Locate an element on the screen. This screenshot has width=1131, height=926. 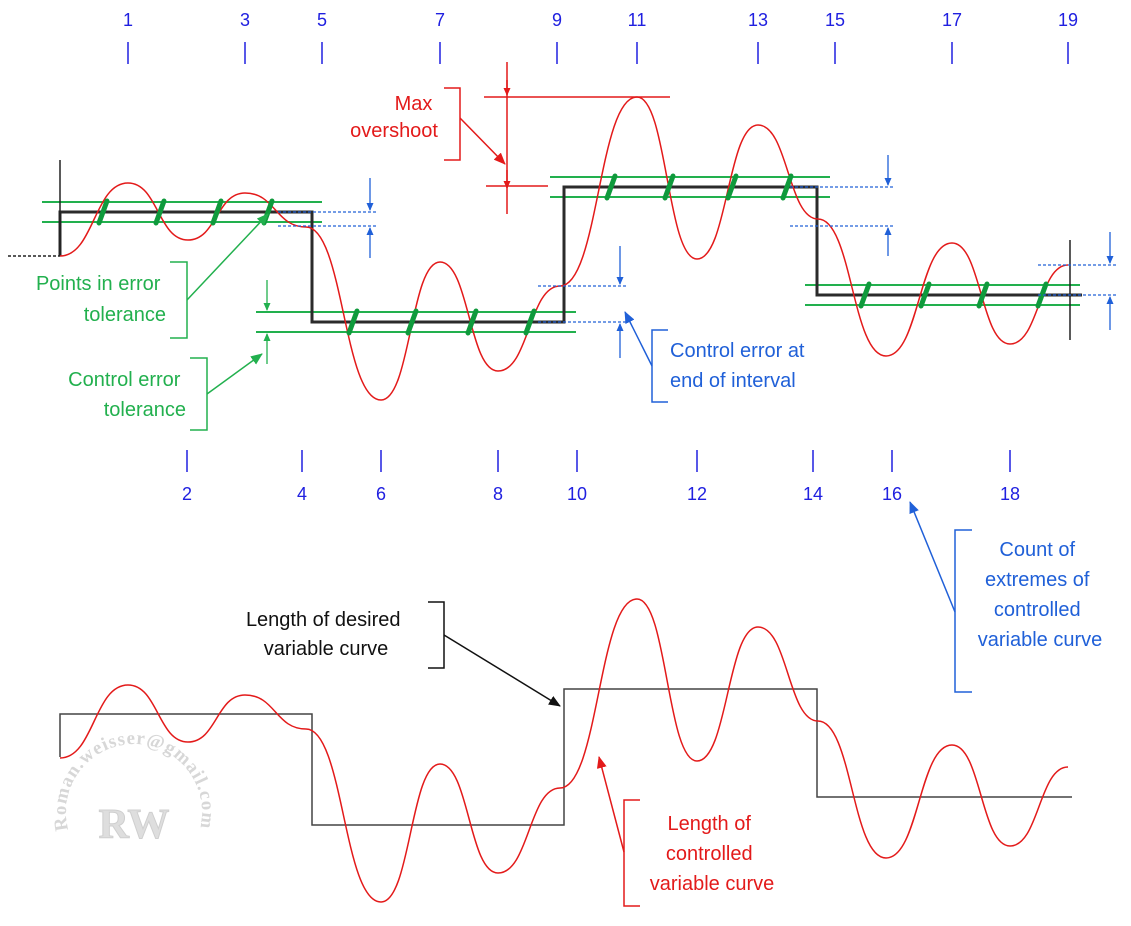
control-error-end-callout is located at coordinates (646, 357).